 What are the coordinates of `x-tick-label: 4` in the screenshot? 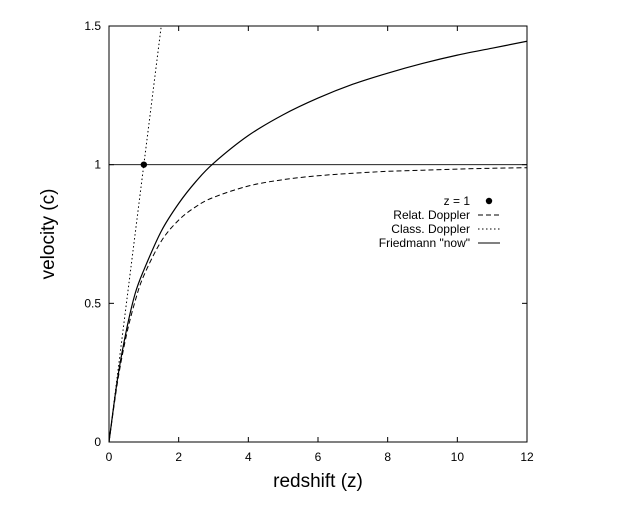 It's located at (248, 457).